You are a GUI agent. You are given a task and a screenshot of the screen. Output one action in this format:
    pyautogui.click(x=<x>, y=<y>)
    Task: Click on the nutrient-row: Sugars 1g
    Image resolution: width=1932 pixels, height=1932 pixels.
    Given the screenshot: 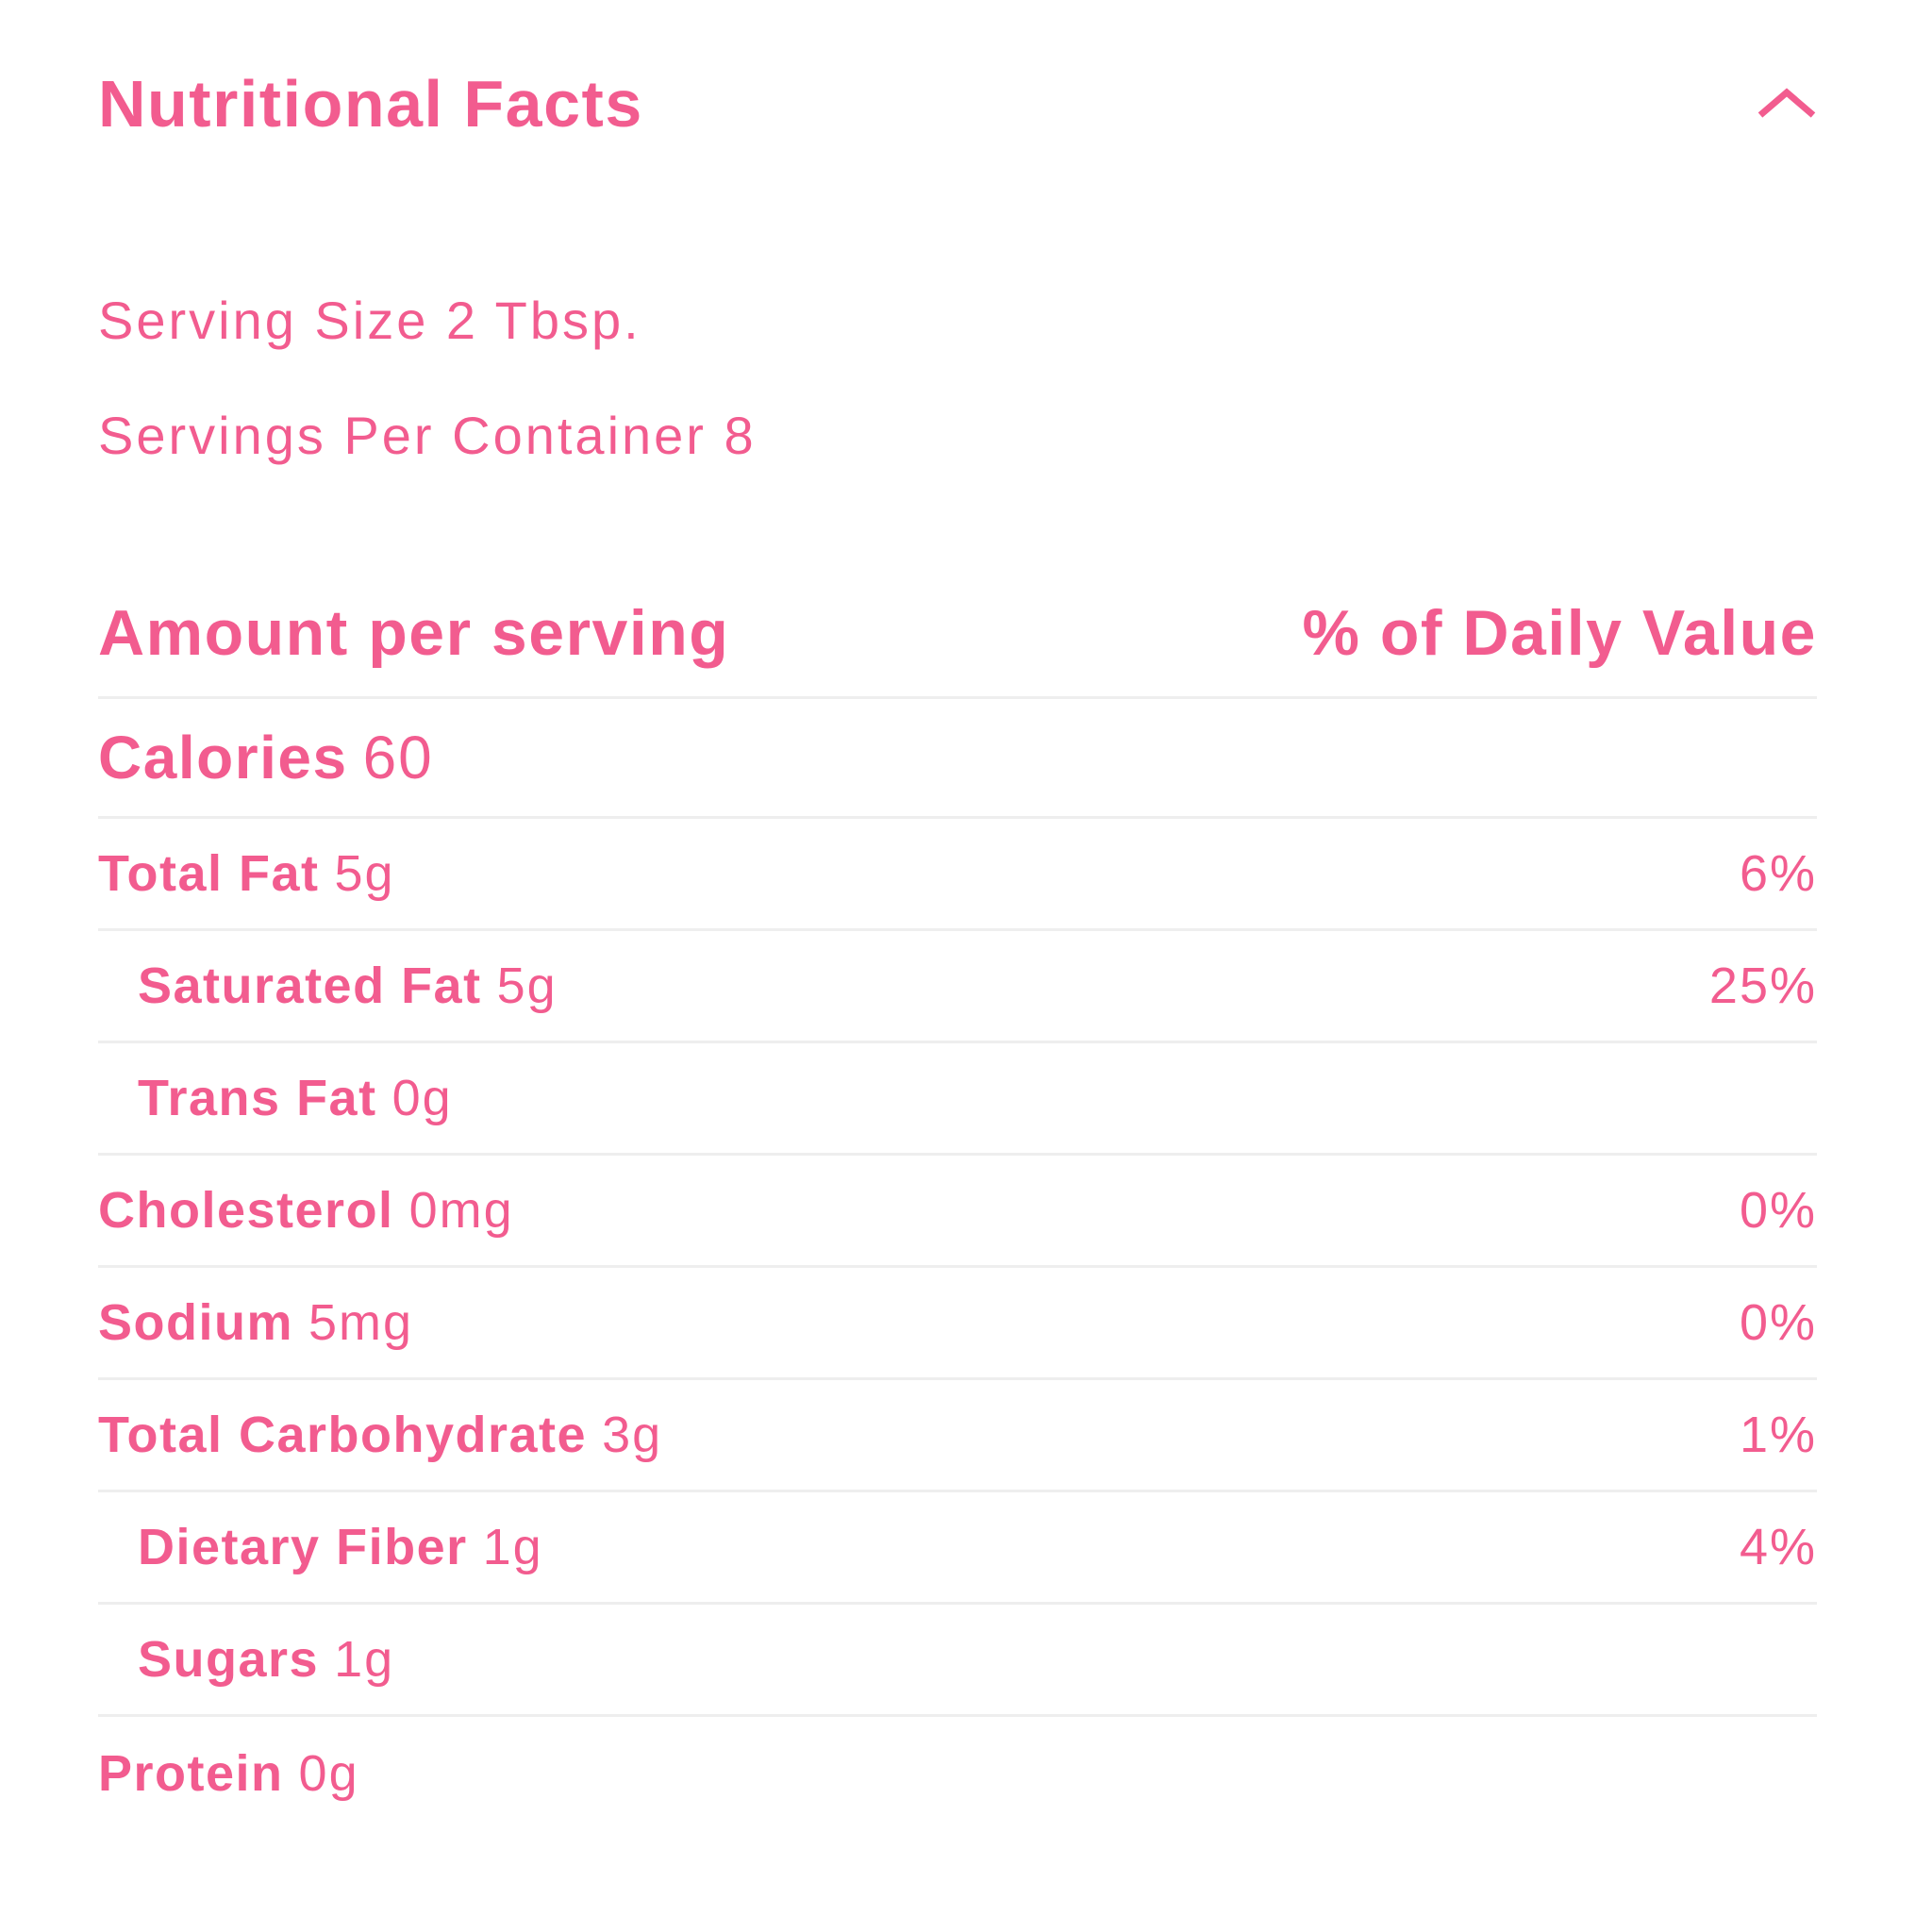 What is the action you would take?
    pyautogui.click(x=958, y=1661)
    